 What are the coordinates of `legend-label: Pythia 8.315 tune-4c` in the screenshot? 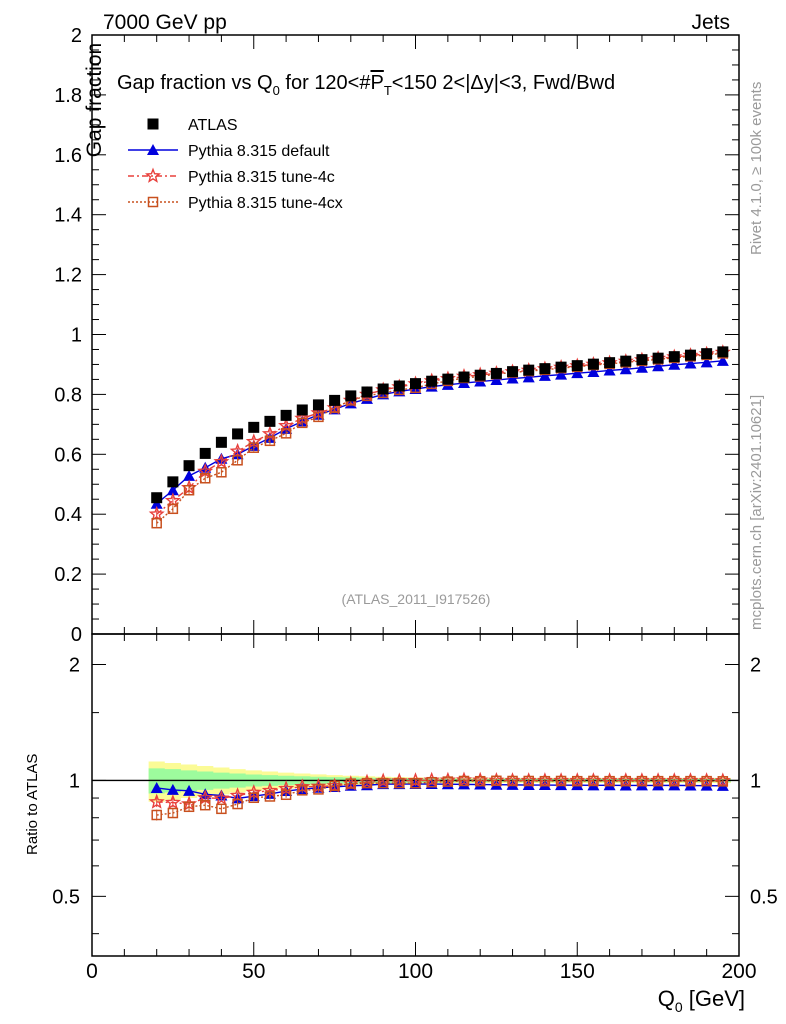 It's located at (261, 177).